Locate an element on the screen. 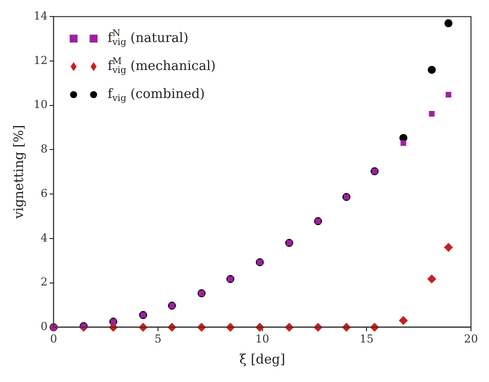 This screenshot has height=382, width=489. x-tick-label: 0 is located at coordinates (54, 339).